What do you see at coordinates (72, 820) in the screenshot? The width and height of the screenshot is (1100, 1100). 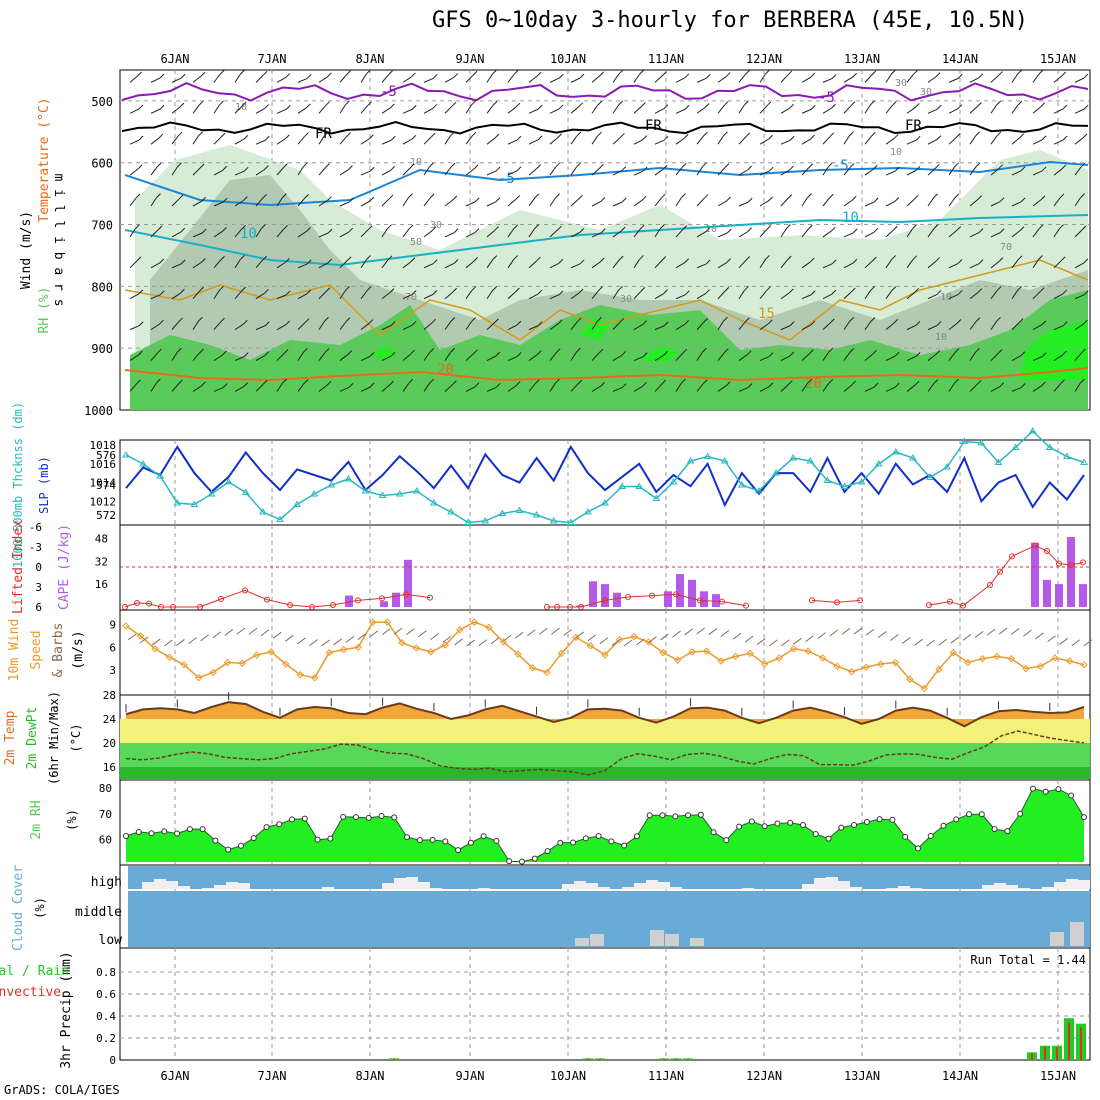 I see `rh2m-unit-label: (%)` at bounding box center [72, 820].